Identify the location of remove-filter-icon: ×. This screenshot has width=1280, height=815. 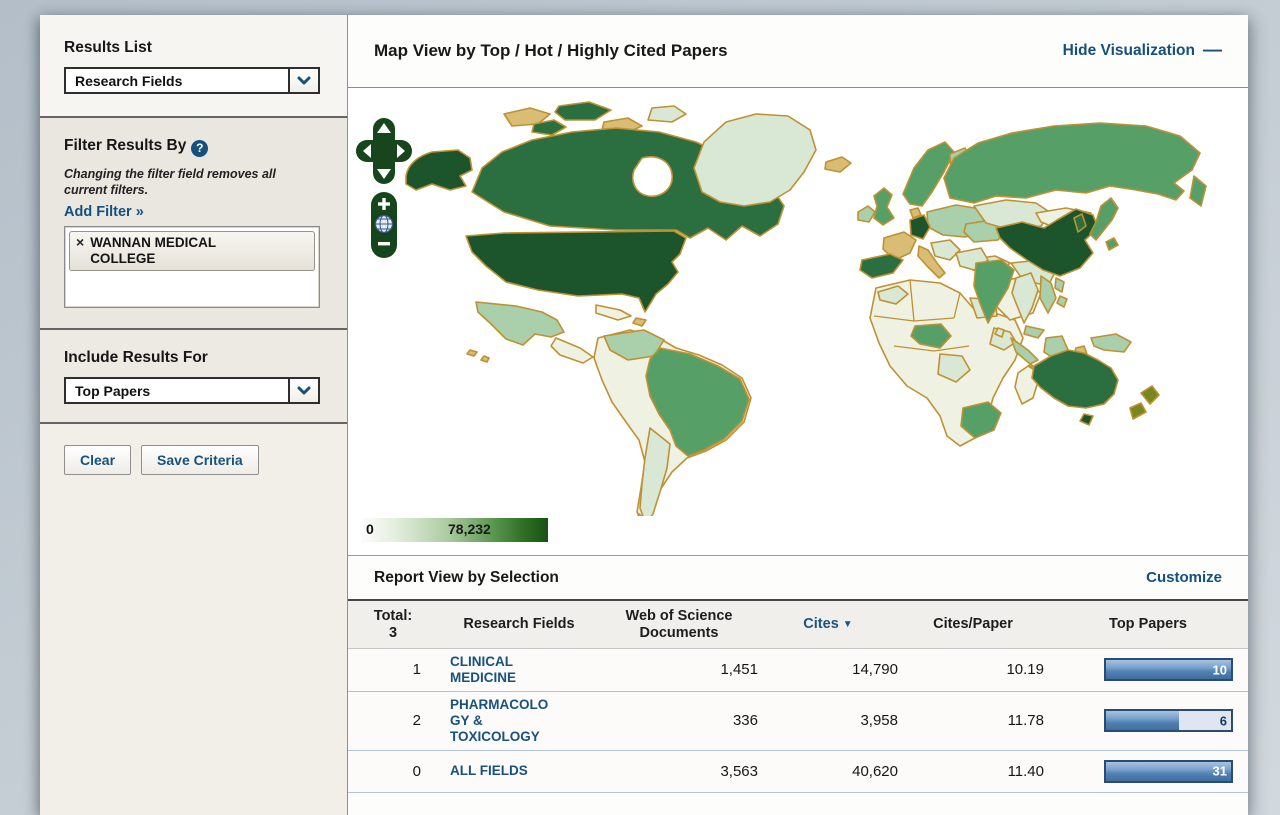
(80, 242).